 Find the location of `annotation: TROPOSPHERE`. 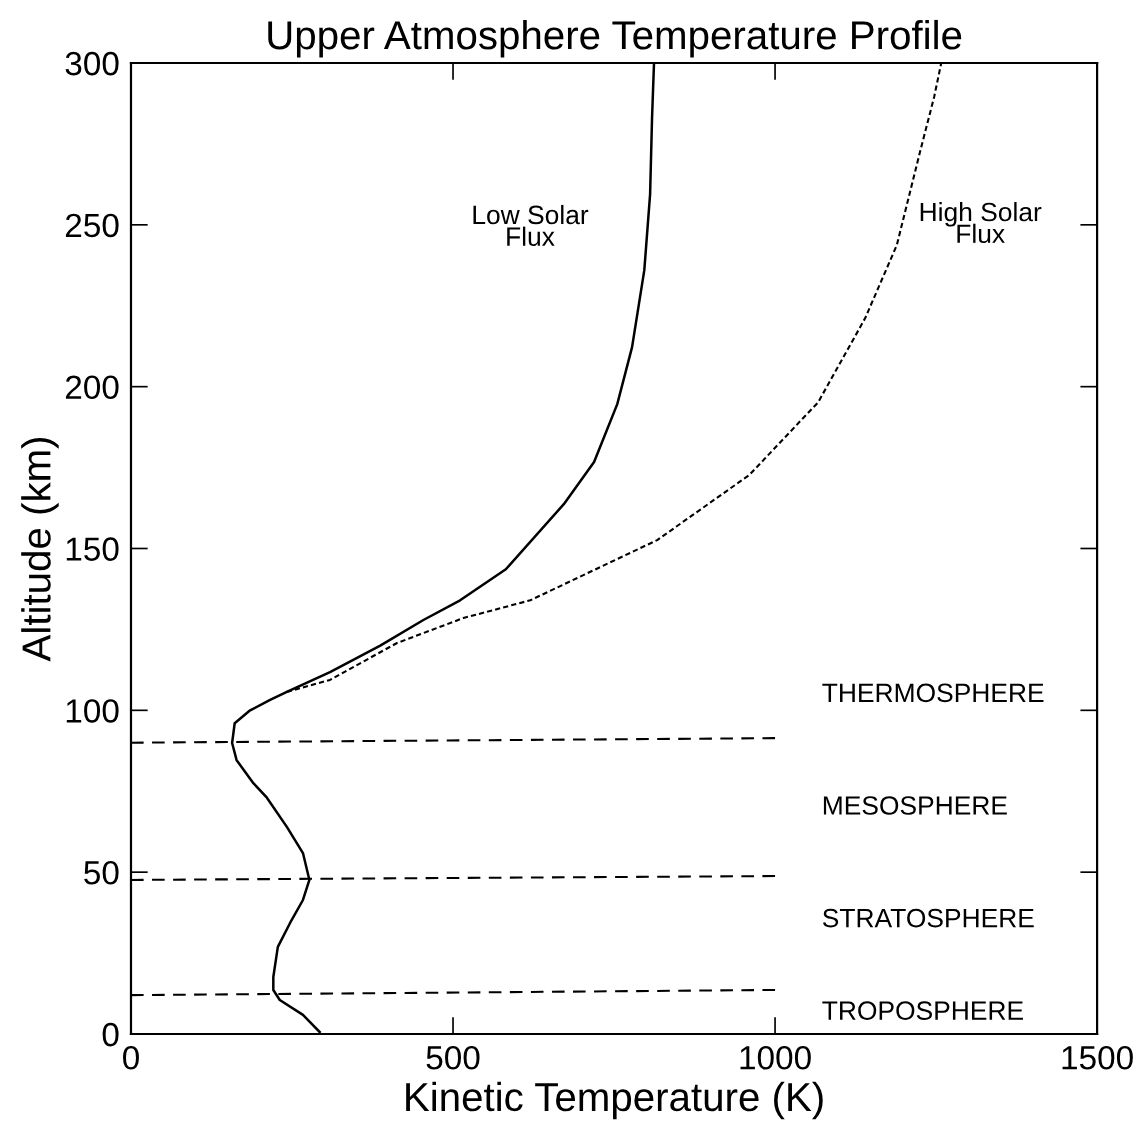

annotation: TROPOSPHERE is located at coordinates (922, 1010).